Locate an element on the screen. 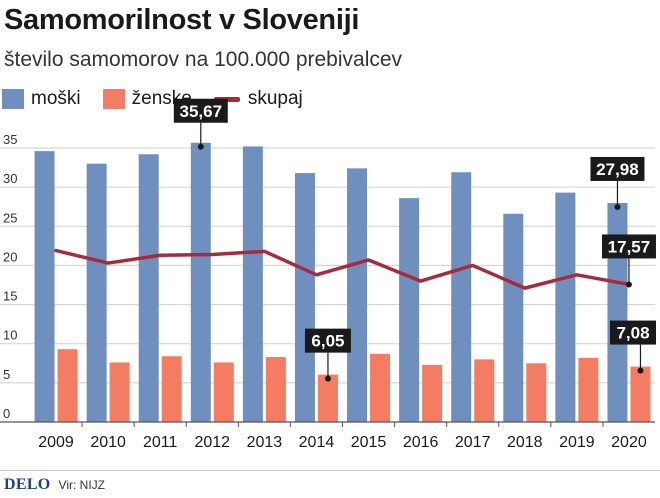 This screenshot has width=660, height=498. annotation-label: 6,05 is located at coordinates (327, 341).